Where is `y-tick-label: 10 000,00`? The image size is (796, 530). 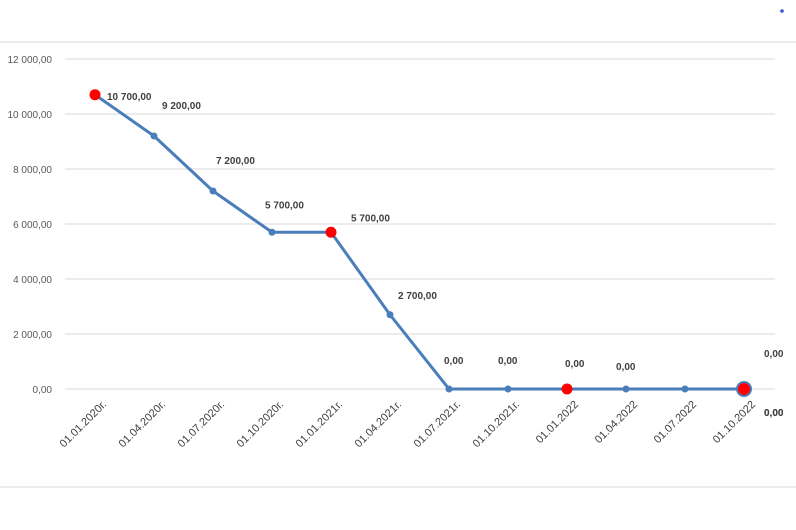
y-tick-label: 10 000,00 is located at coordinates (30, 115).